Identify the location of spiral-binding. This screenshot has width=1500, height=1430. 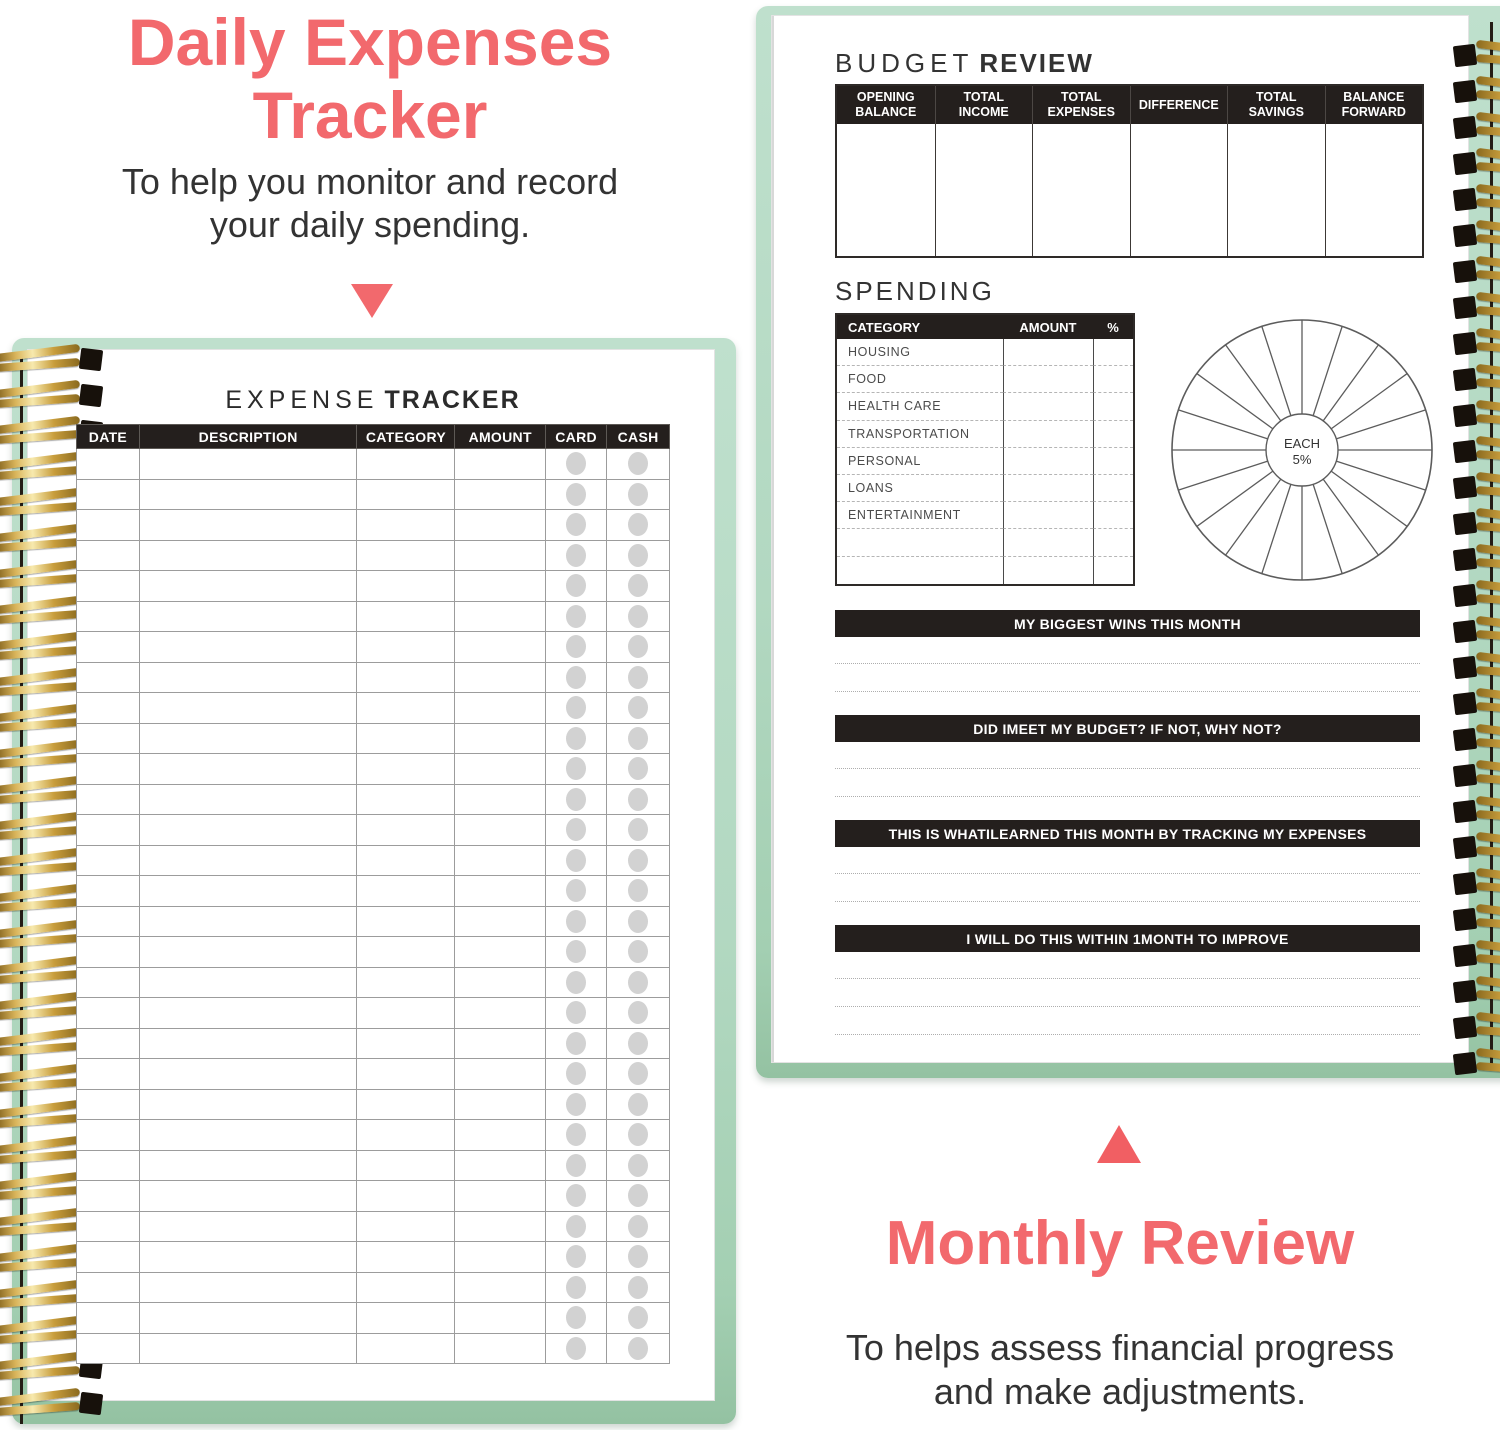
(1476, 565).